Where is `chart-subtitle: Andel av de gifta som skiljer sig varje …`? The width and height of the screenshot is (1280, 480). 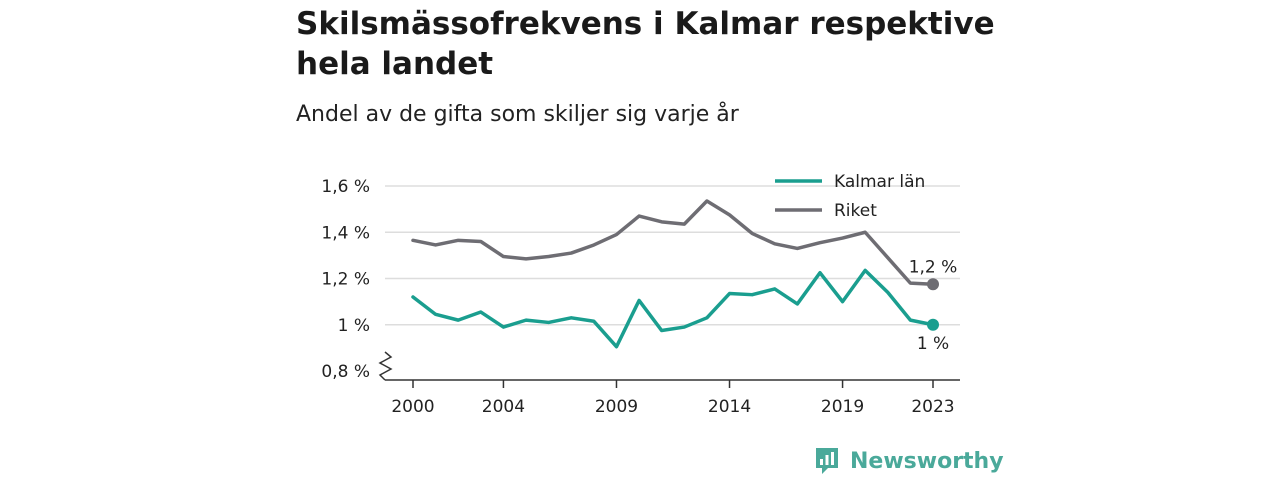 chart-subtitle: Andel av de gifta som skiljer sig varje … is located at coordinates (517, 114).